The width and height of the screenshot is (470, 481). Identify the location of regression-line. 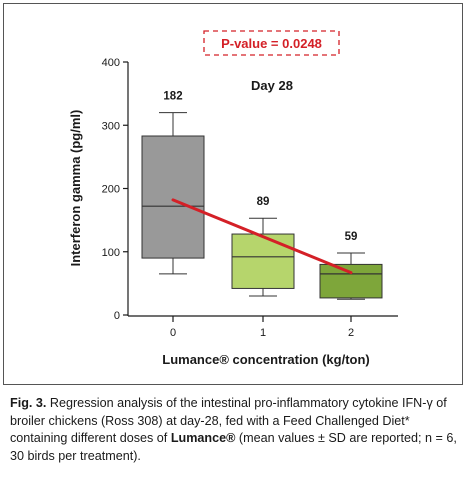
(262, 236).